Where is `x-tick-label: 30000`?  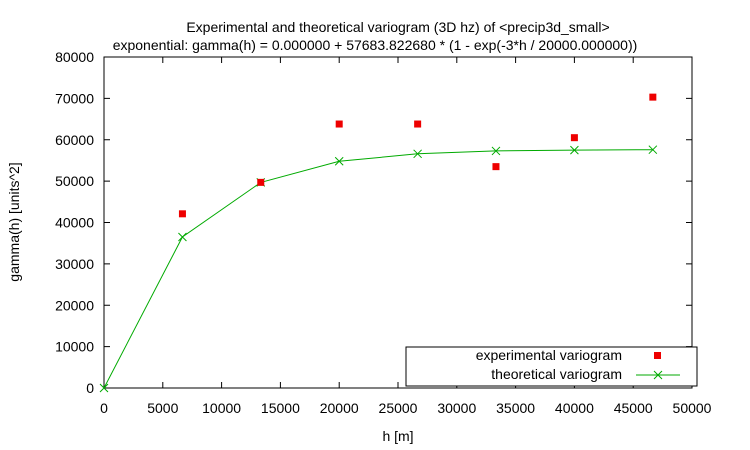 x-tick-label: 30000 is located at coordinates (456, 408).